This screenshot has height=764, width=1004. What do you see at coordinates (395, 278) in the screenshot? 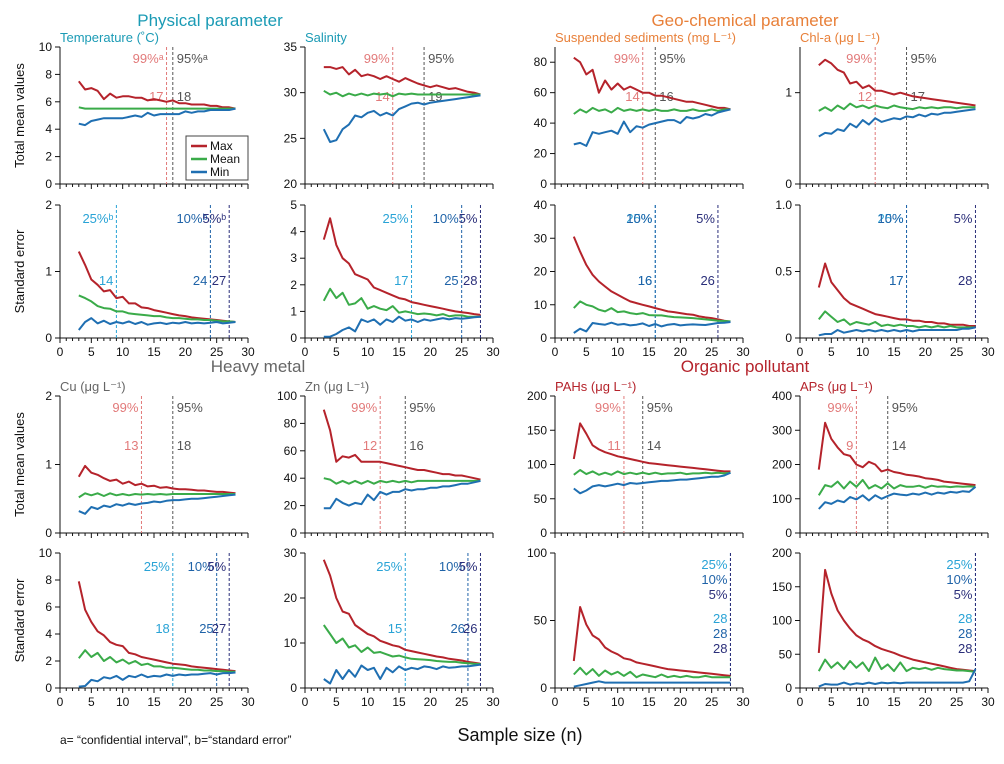
I see `panel: 0 5 10 15 20 25 30 0 1 2 3 4 5 25% 17 10% 25 5% 28` at bounding box center [395, 278].